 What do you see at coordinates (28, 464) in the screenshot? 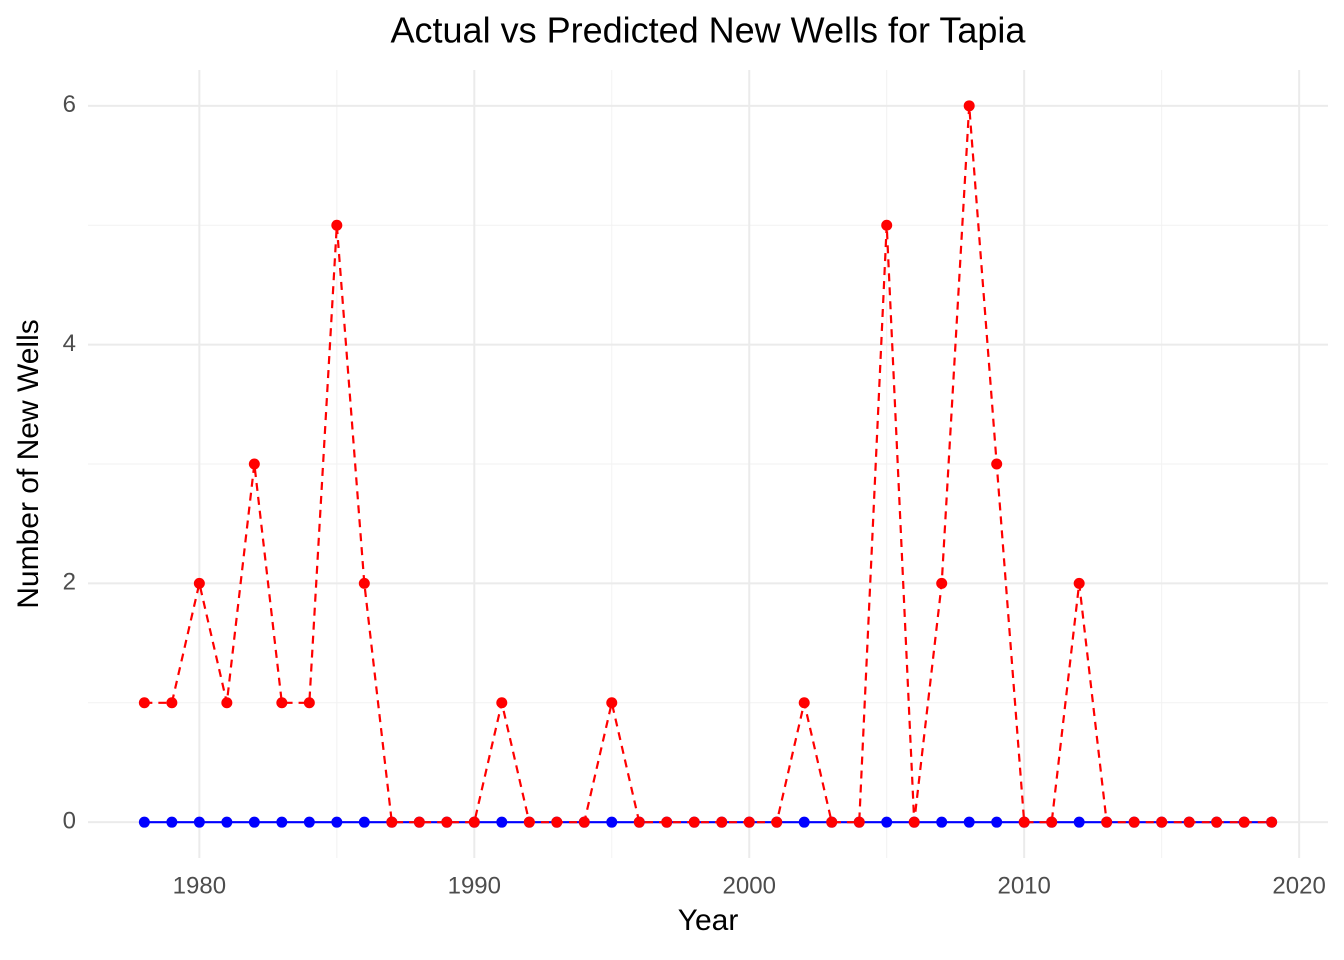
I see `y-axis-label: Number of New Wells` at bounding box center [28, 464].